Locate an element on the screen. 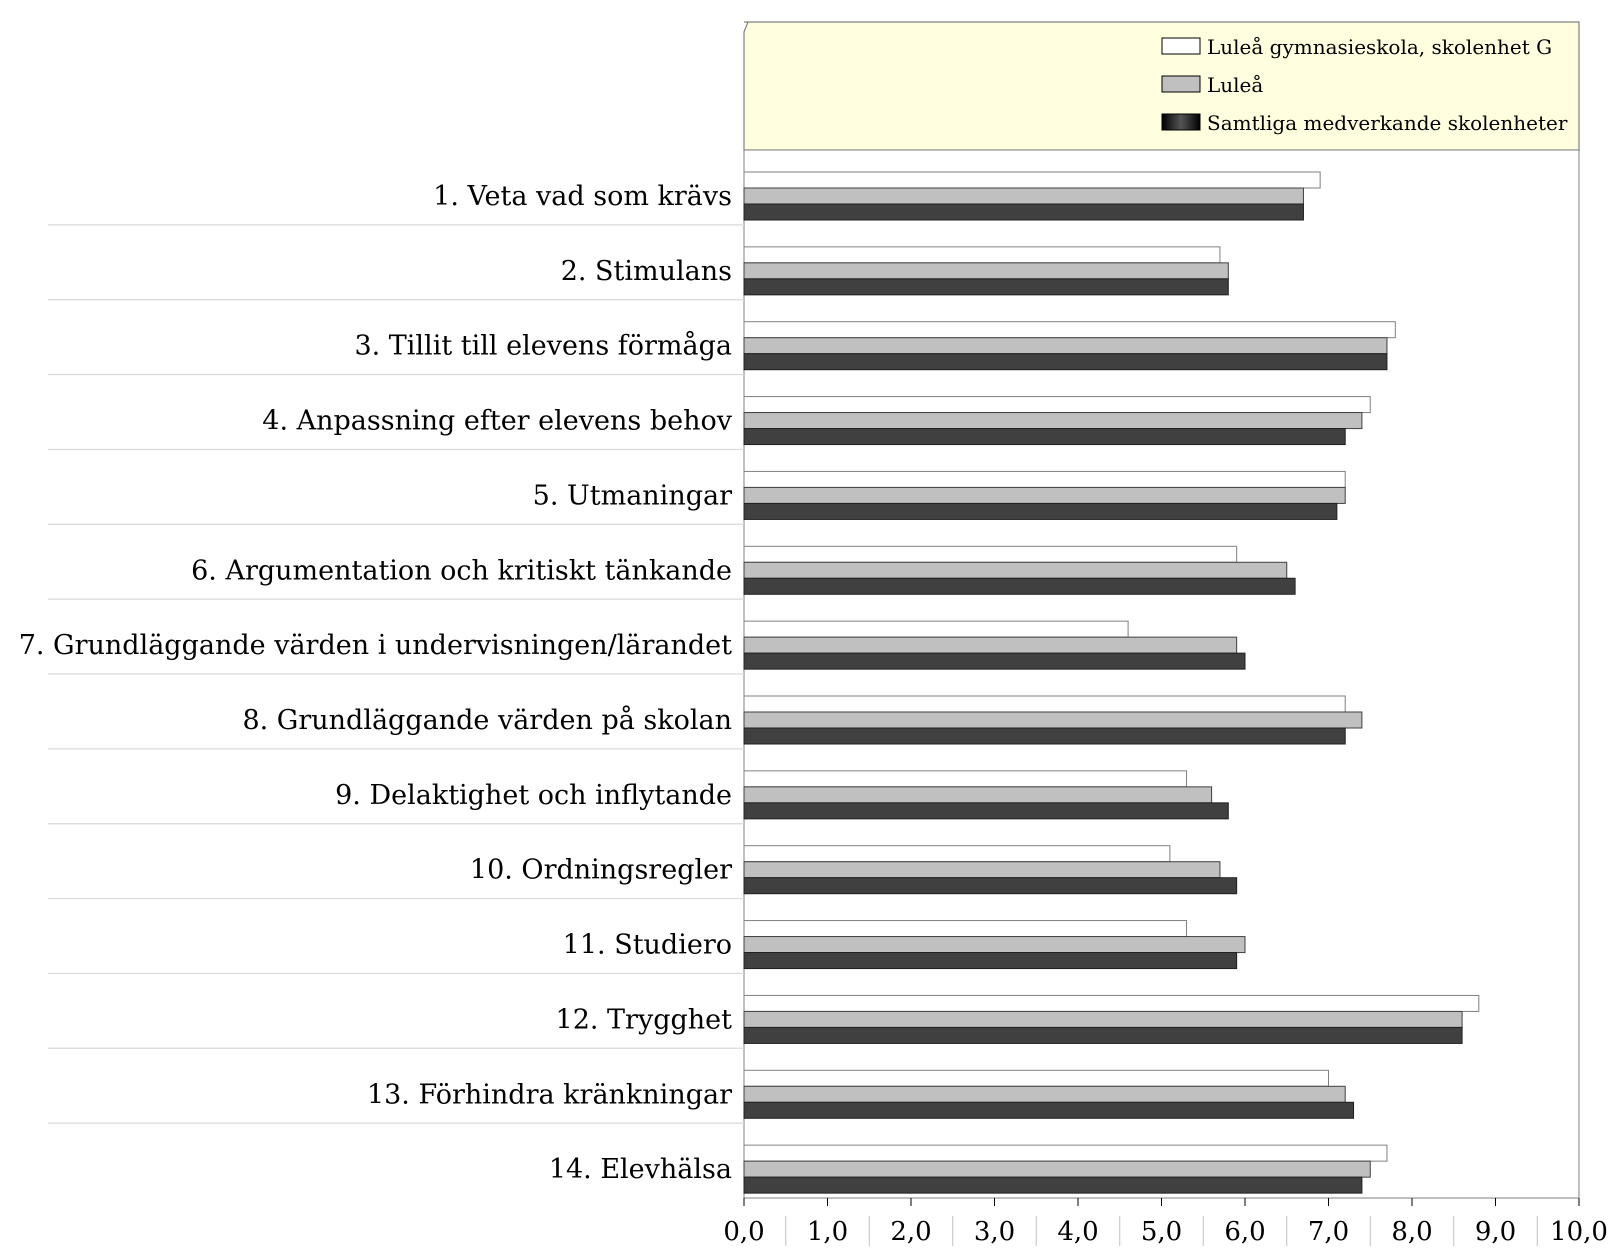 This screenshot has width=1614, height=1250. category-label: 11. Studiero is located at coordinates (647, 945).